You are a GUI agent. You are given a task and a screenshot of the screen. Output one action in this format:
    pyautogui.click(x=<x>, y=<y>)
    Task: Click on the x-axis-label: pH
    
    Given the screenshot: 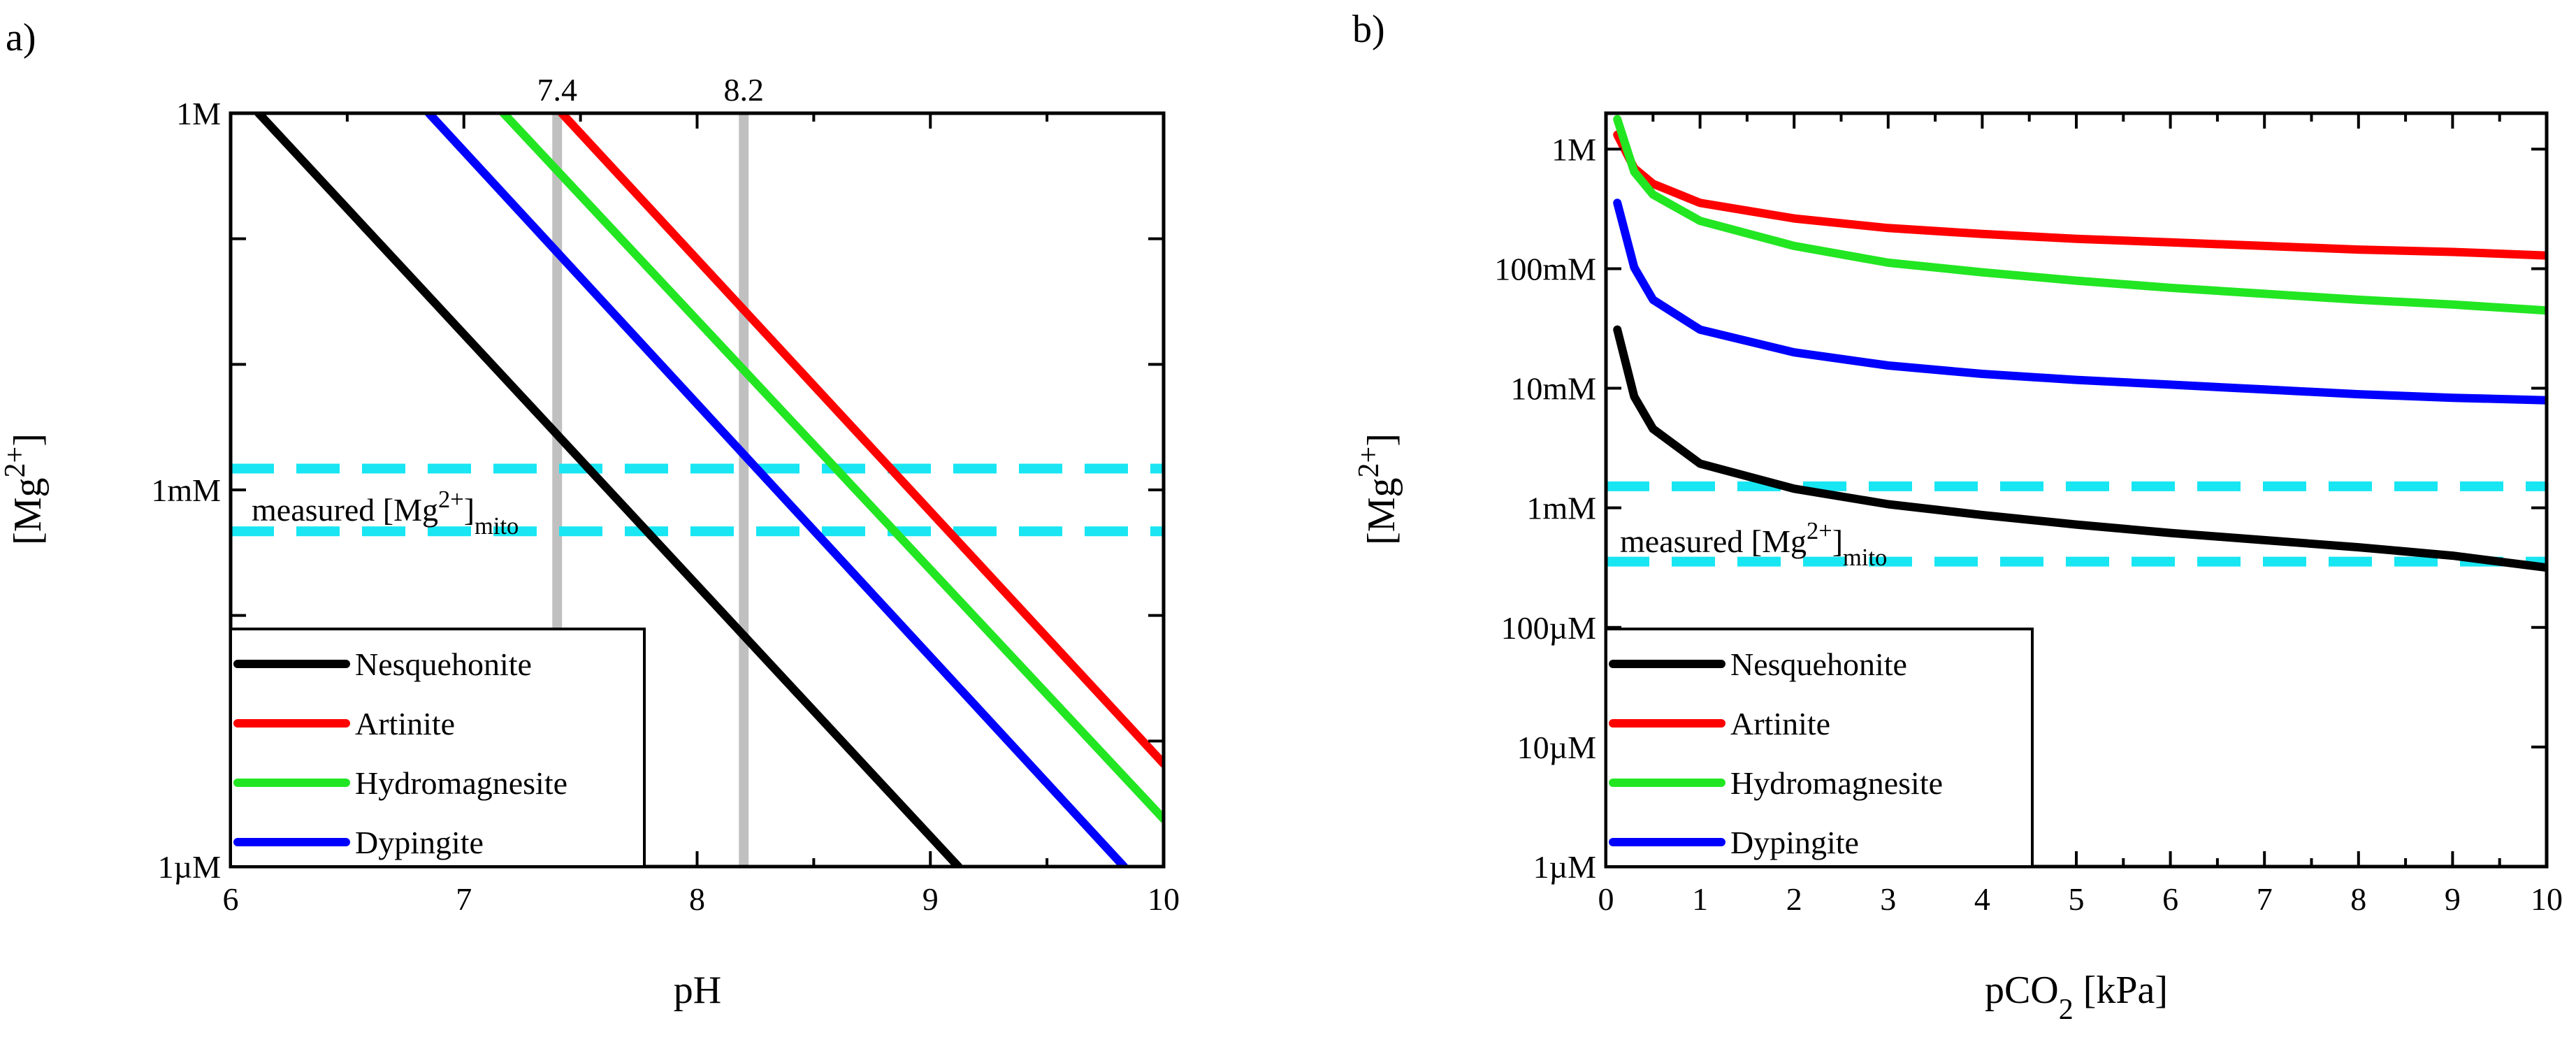 What is the action you would take?
    pyautogui.click(x=697, y=990)
    